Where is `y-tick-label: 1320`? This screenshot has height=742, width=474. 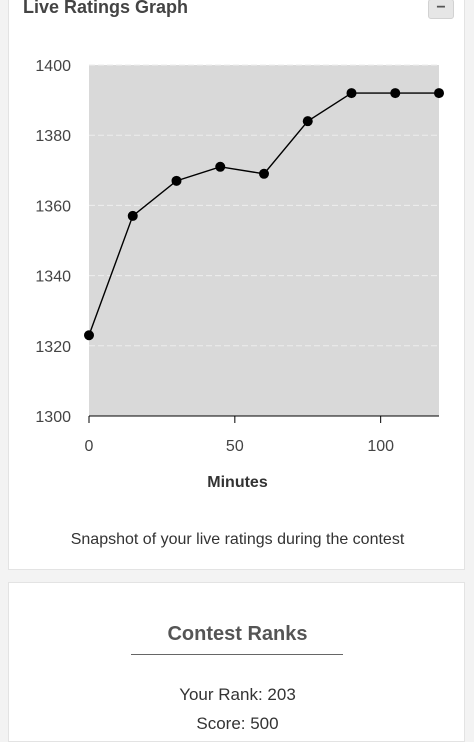
y-tick-label: 1320 is located at coordinates (53, 347).